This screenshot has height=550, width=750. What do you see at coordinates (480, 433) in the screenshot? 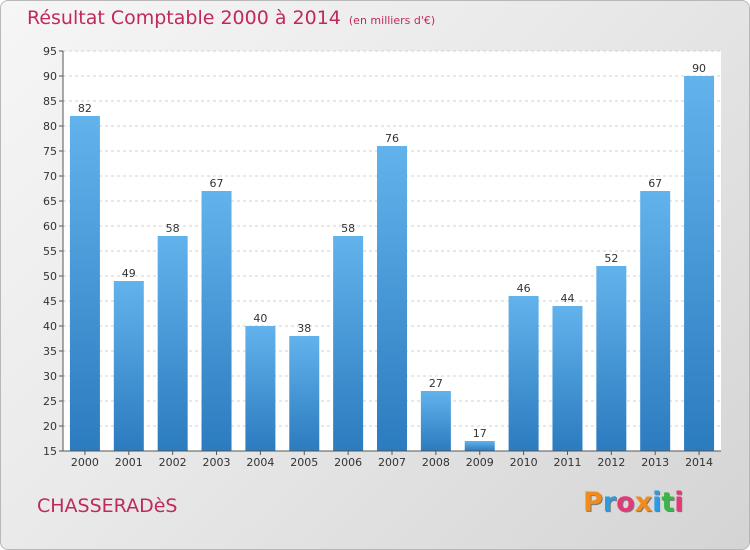
I see `data-label: 17` at bounding box center [480, 433].